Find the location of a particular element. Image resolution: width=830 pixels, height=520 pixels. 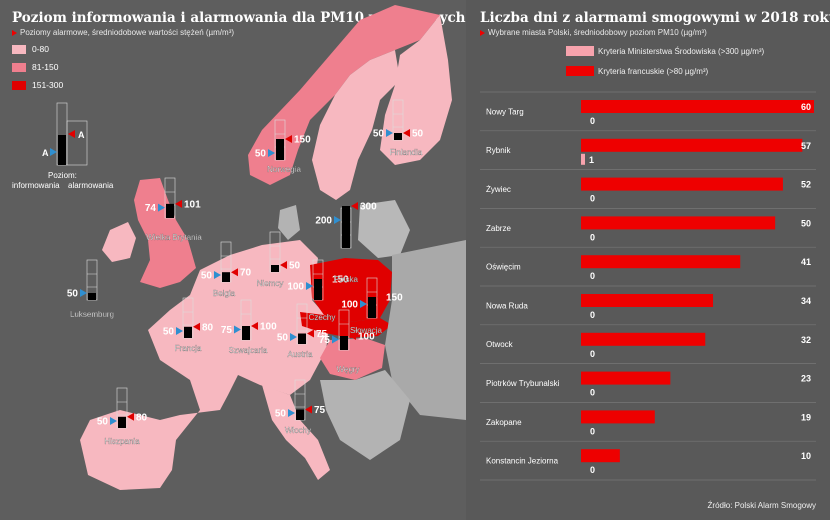

key-marker-a: A is located at coordinates (45, 153).